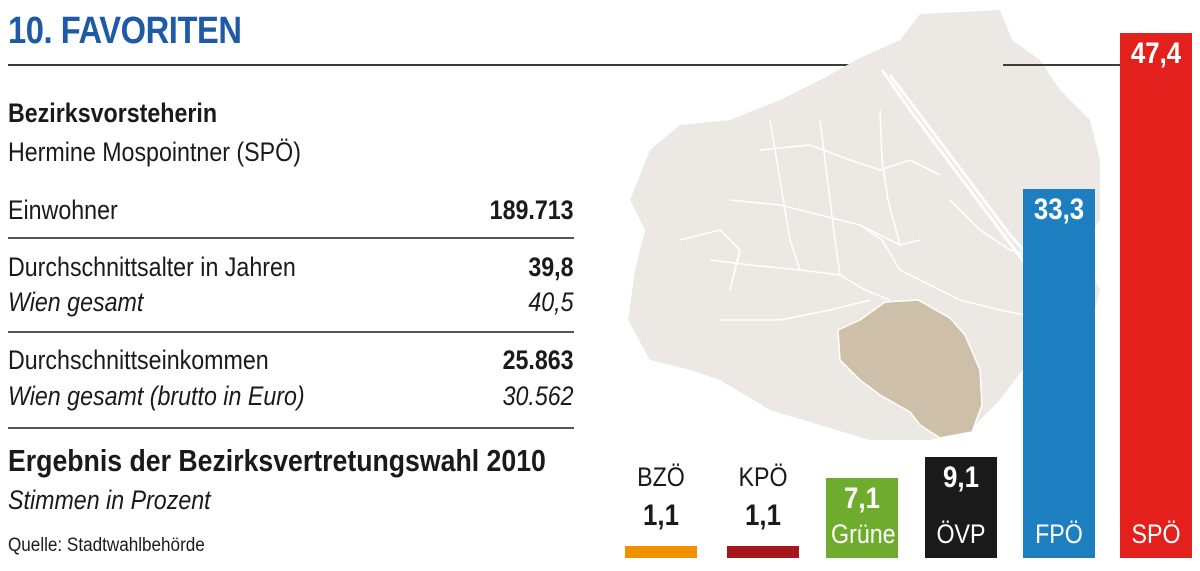  I want to click on bar-kpoe, so click(763, 552).